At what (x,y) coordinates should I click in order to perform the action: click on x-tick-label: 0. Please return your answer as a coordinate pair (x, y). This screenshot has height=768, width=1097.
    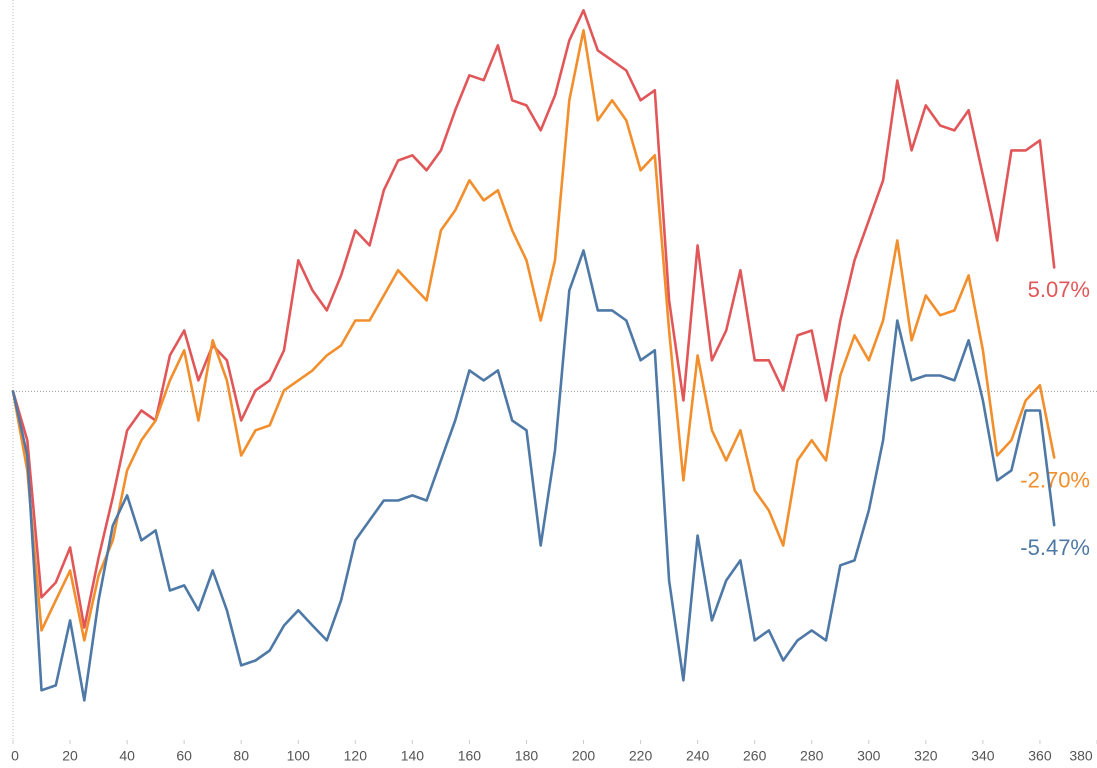
    Looking at the image, I should click on (15, 756).